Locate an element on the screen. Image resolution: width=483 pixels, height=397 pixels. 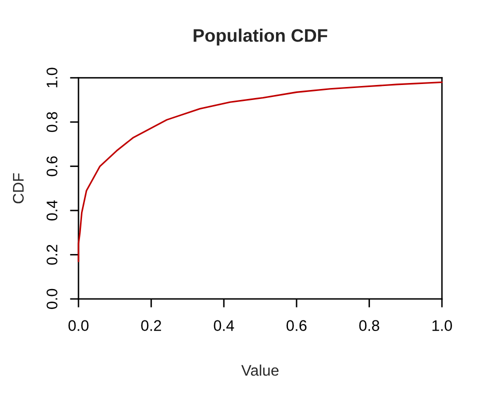
y-tick-label: 0.6 is located at coordinates (52, 166).